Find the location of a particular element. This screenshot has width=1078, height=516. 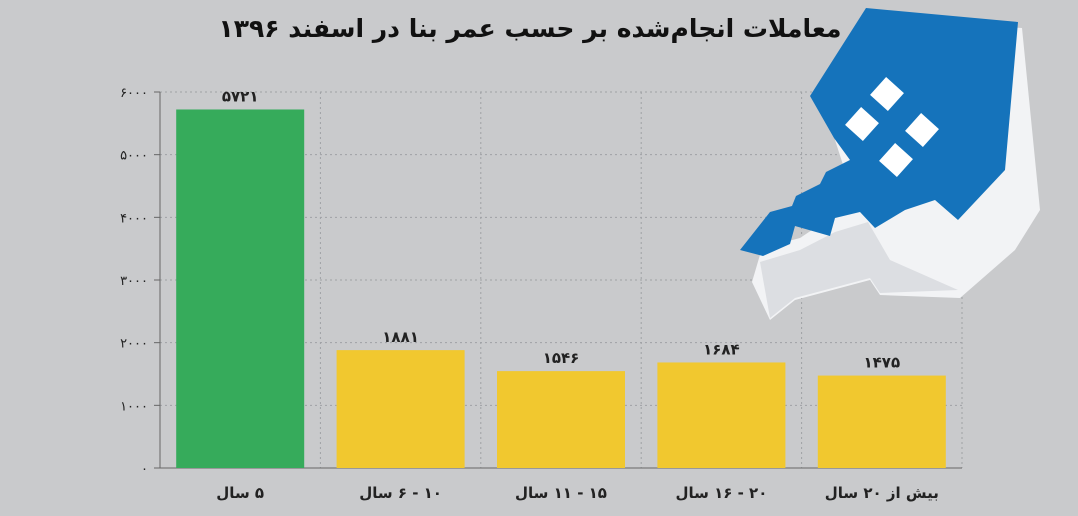

bar-value-label: ۵۷۲۱ is located at coordinates (240, 96).